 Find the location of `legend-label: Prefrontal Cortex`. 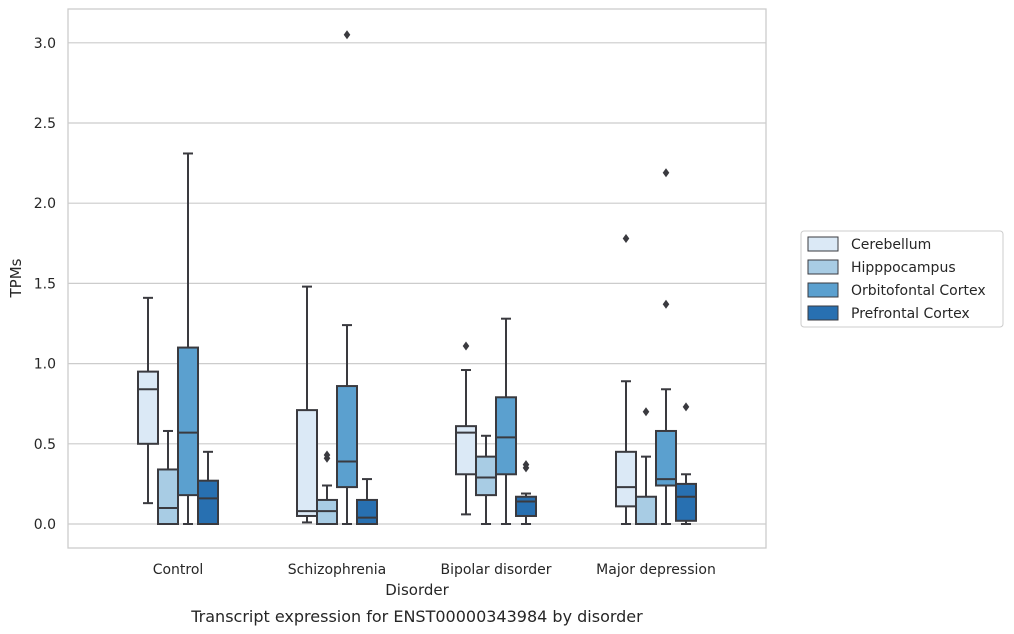

legend-label: Prefrontal Cortex is located at coordinates (910, 314).